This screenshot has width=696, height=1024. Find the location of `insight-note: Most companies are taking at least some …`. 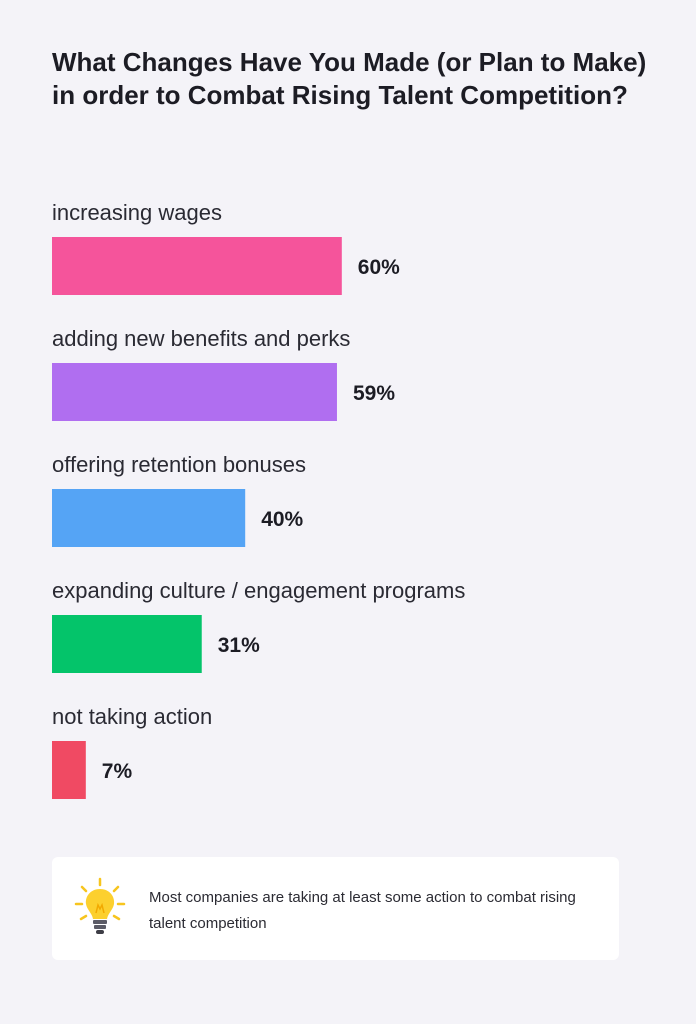

insight-note: Most companies are taking at least some … is located at coordinates (335, 908).